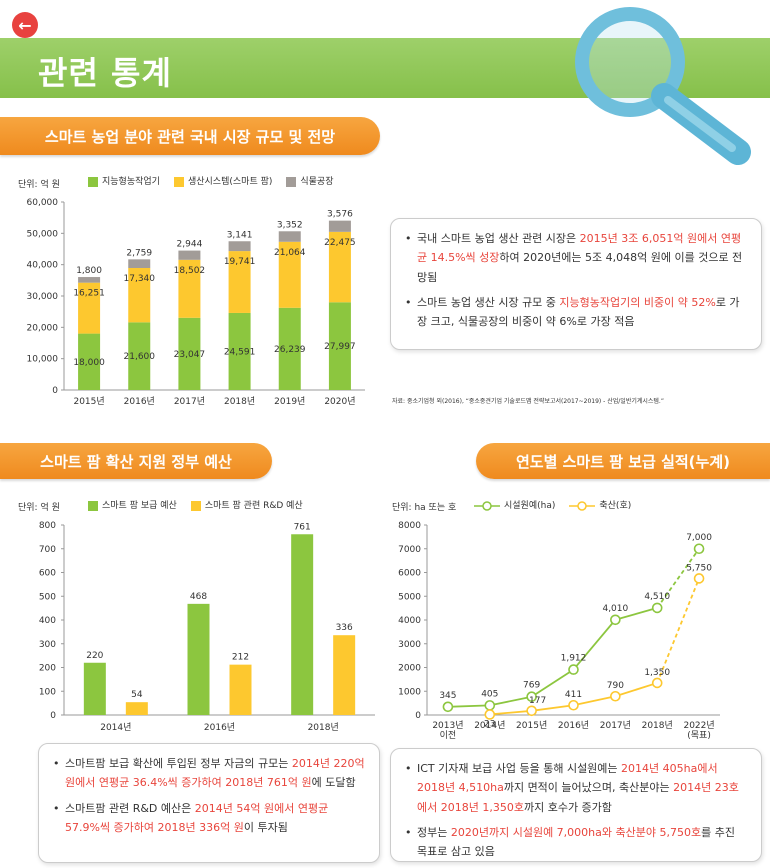  What do you see at coordinates (290, 225) in the screenshot?
I see `data-label: 3,352` at bounding box center [290, 225].